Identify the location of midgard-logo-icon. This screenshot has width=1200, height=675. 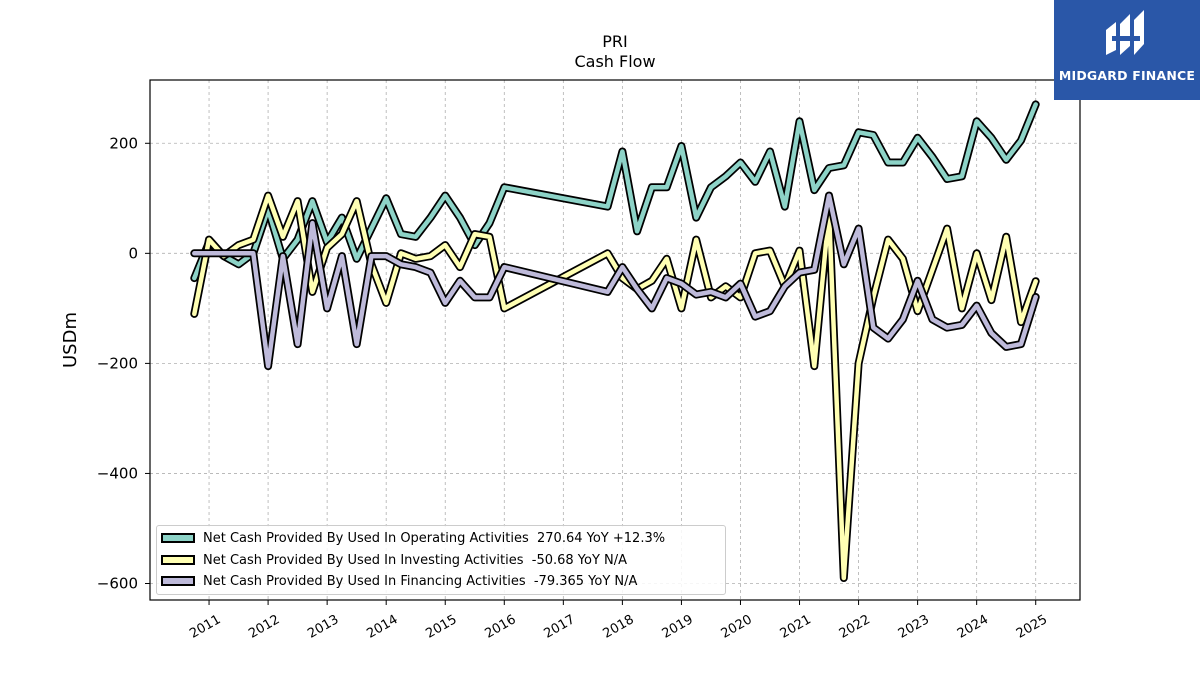
(1125, 32).